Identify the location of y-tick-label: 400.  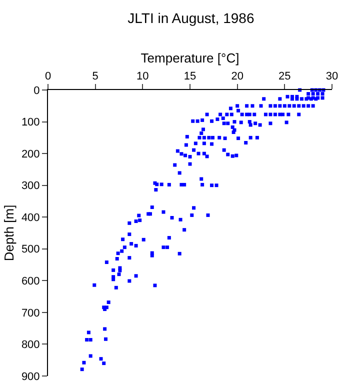
(30, 218).